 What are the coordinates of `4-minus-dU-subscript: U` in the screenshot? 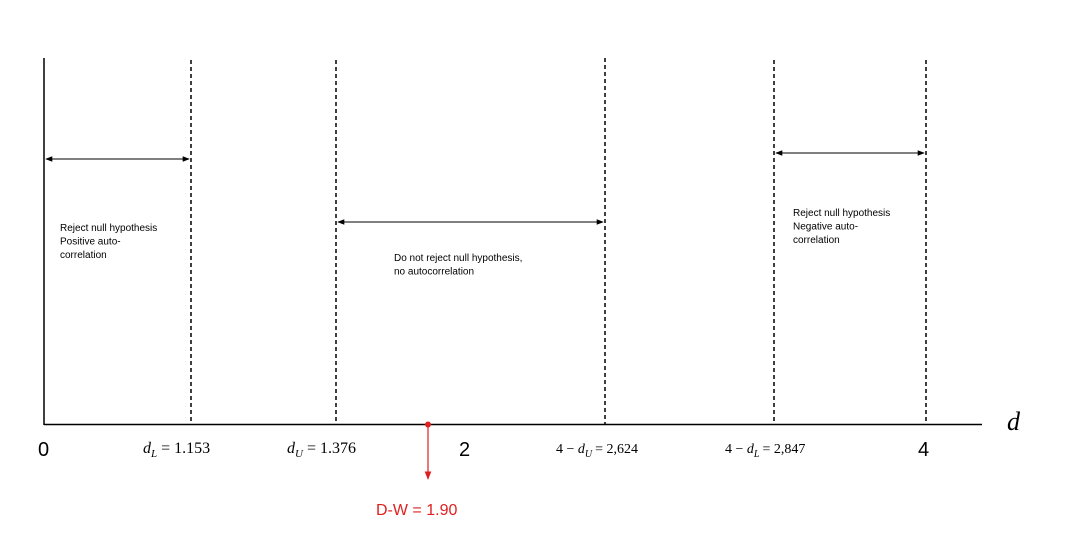 It's located at (589, 454).